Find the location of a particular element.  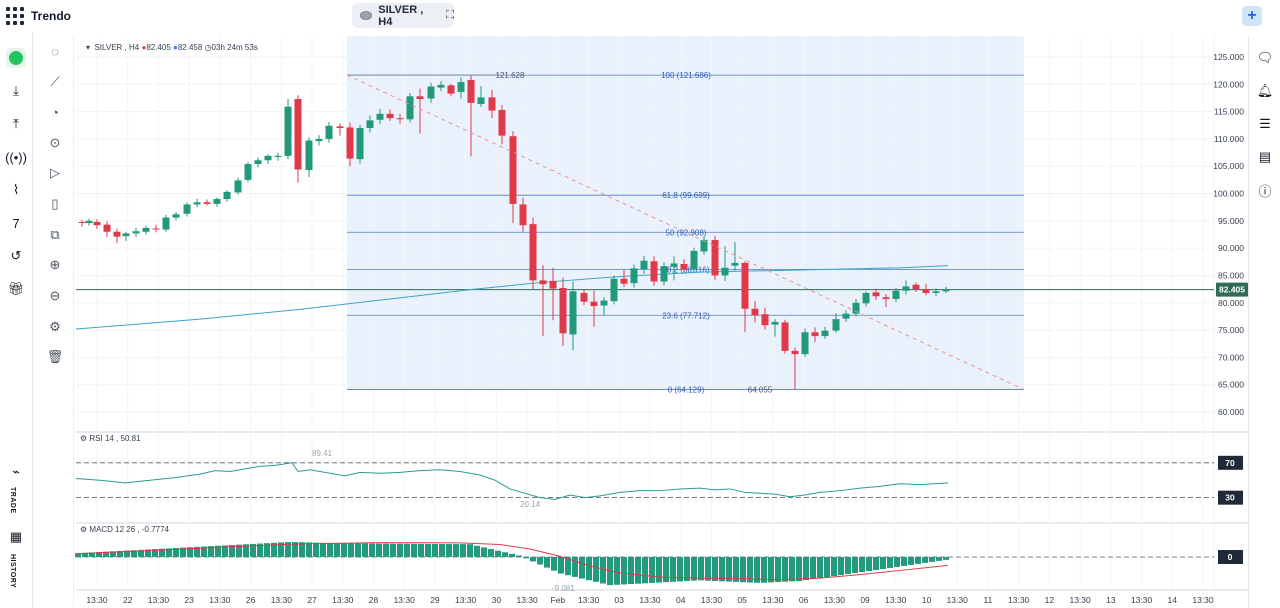

time-tick-label: 23 is located at coordinates (189, 600).